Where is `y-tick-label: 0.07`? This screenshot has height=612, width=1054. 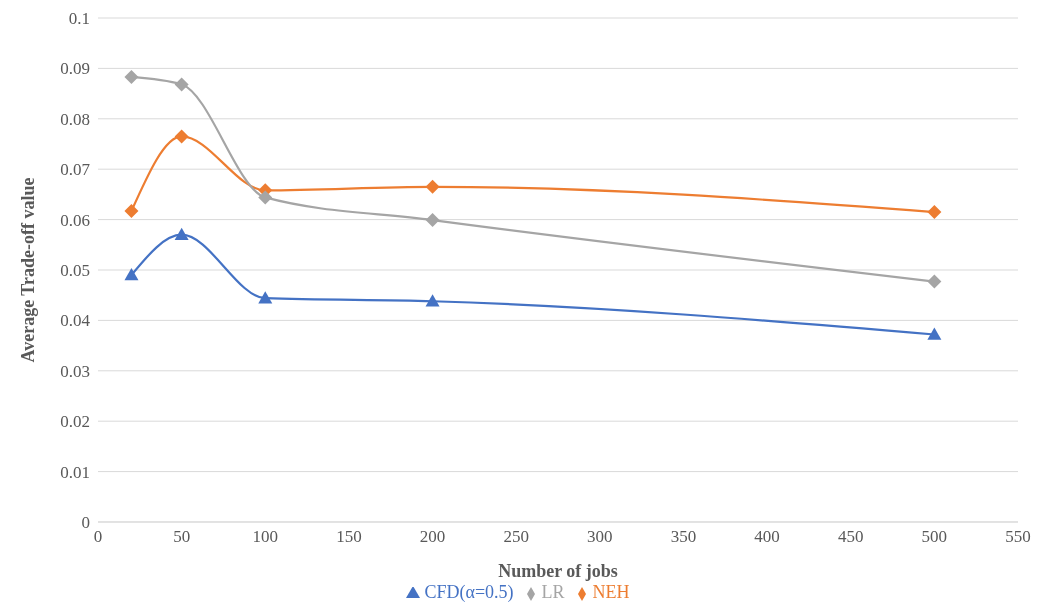 y-tick-label: 0.07 is located at coordinates (75, 170).